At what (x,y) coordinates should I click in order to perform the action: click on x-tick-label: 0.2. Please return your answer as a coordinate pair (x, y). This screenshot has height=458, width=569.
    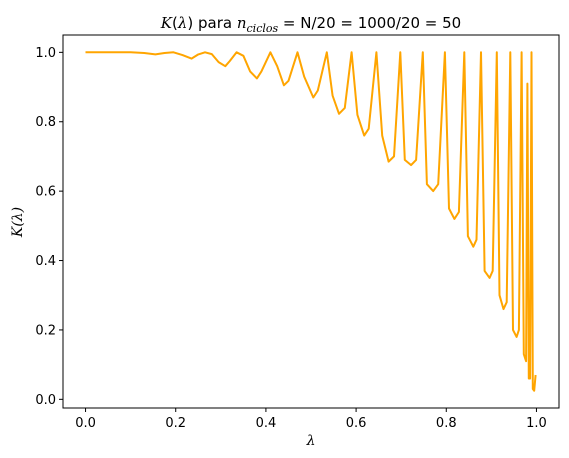
    Looking at the image, I should click on (175, 423).